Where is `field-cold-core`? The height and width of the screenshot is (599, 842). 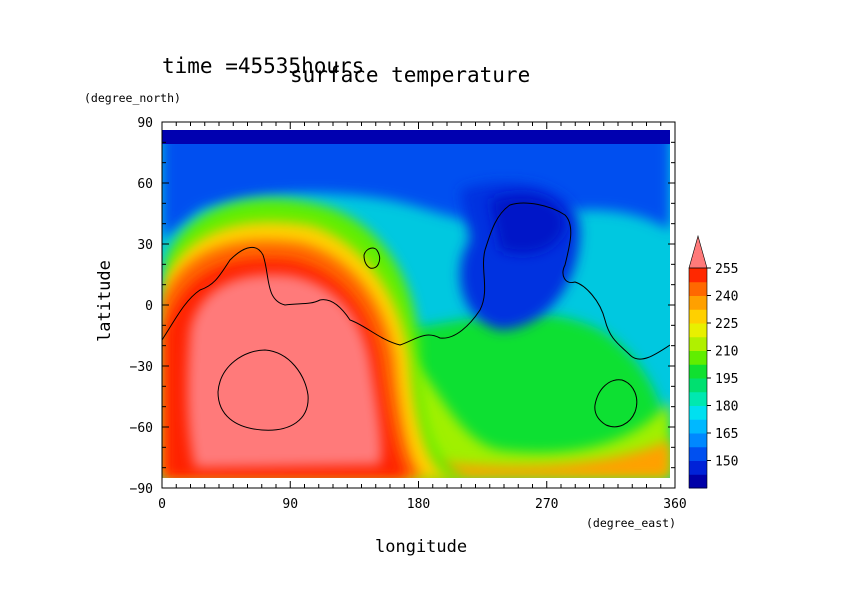
field-cold-core is located at coordinates (527, 224).